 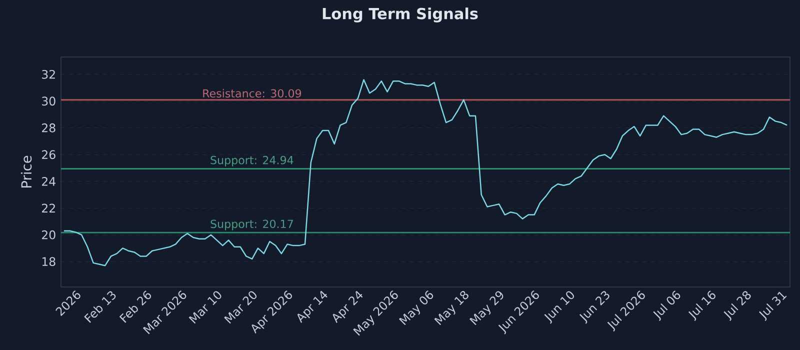 What do you see at coordinates (772, 307) in the screenshot?
I see `x-tick-label: Jul 31` at bounding box center [772, 307].